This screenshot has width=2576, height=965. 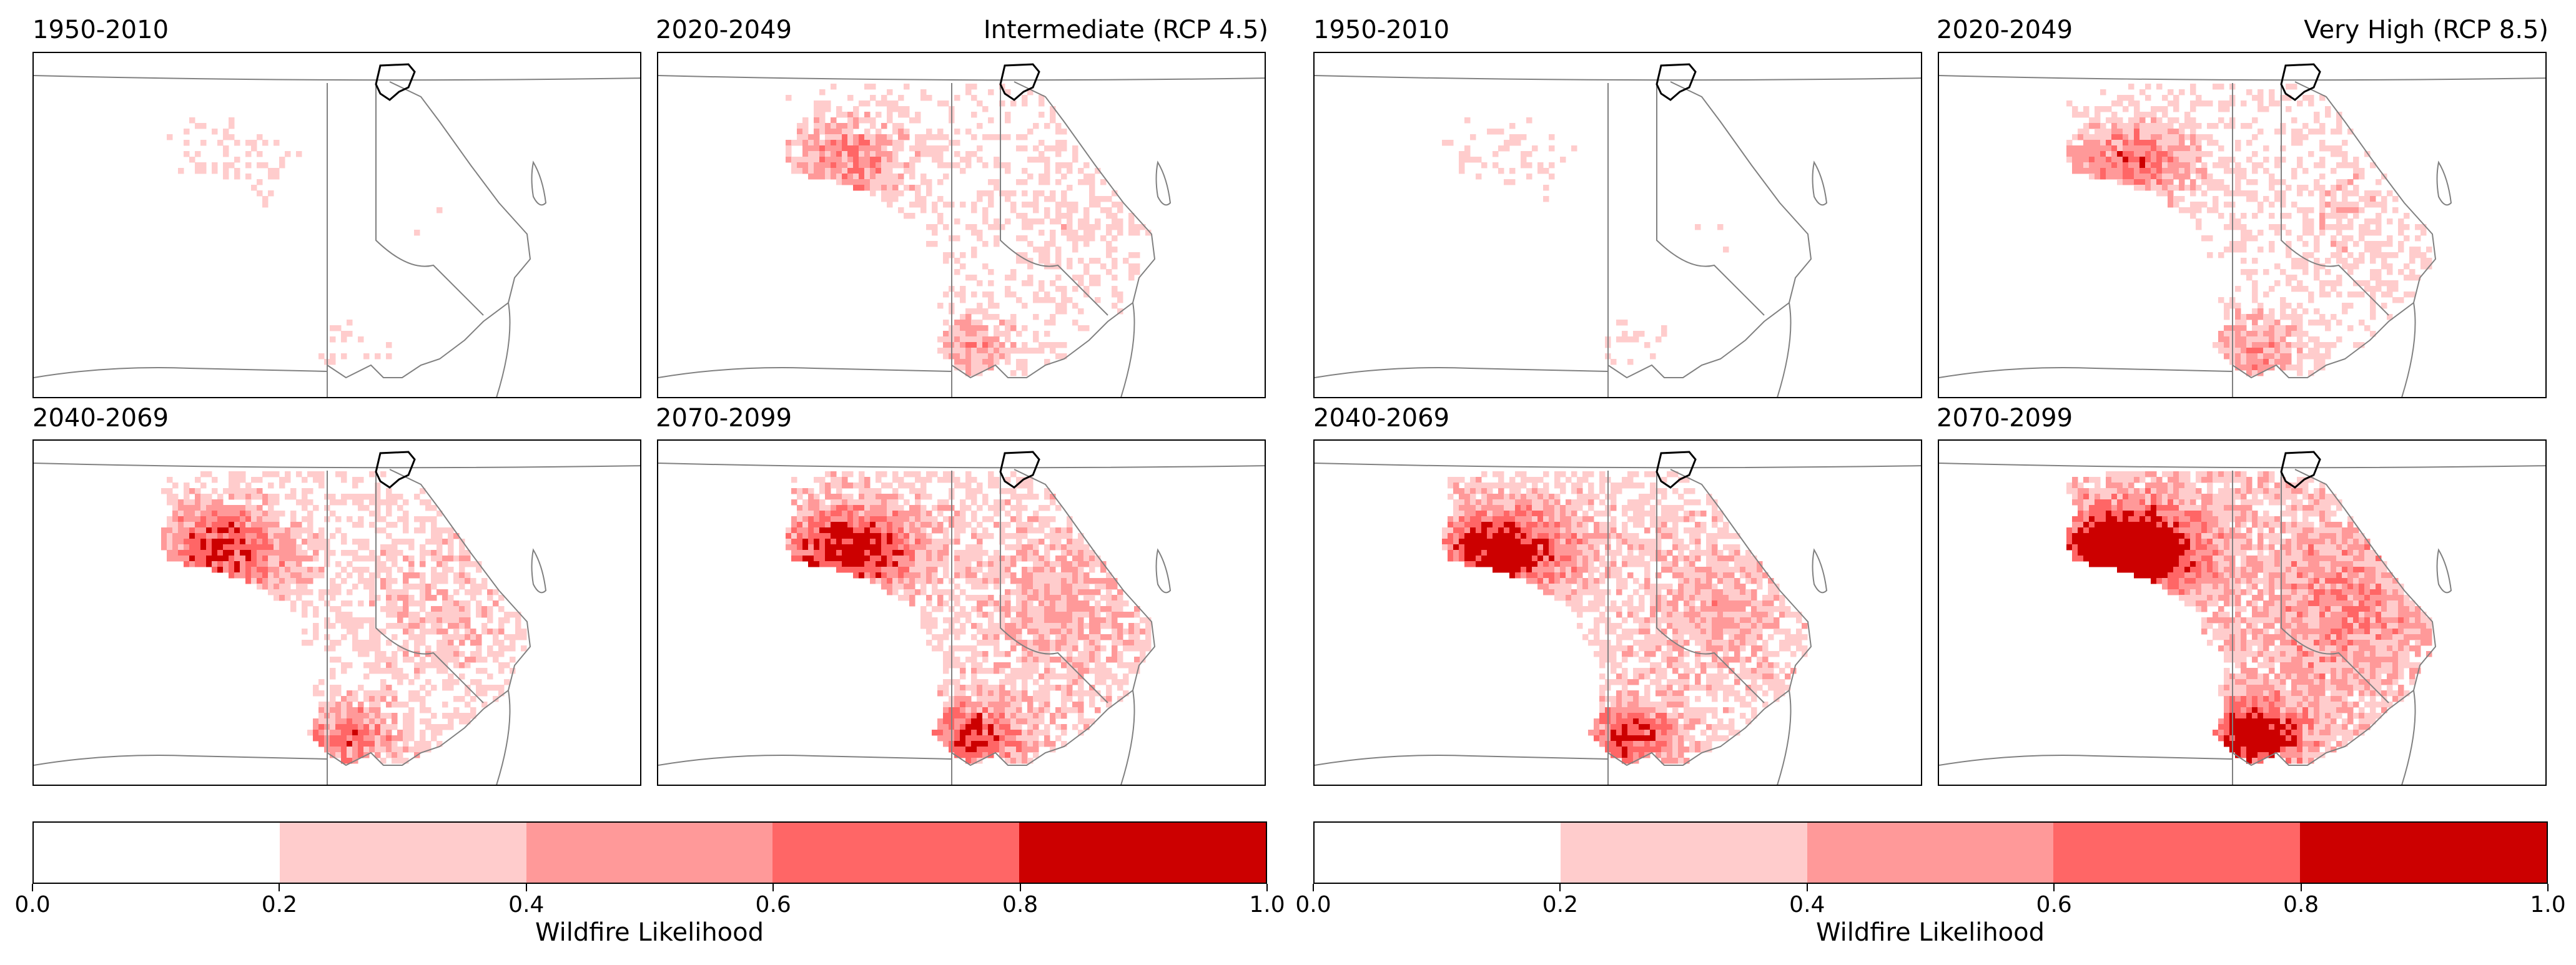 What do you see at coordinates (773, 905) in the screenshot?
I see `colorbar-tick-label: 0.6` at bounding box center [773, 905].